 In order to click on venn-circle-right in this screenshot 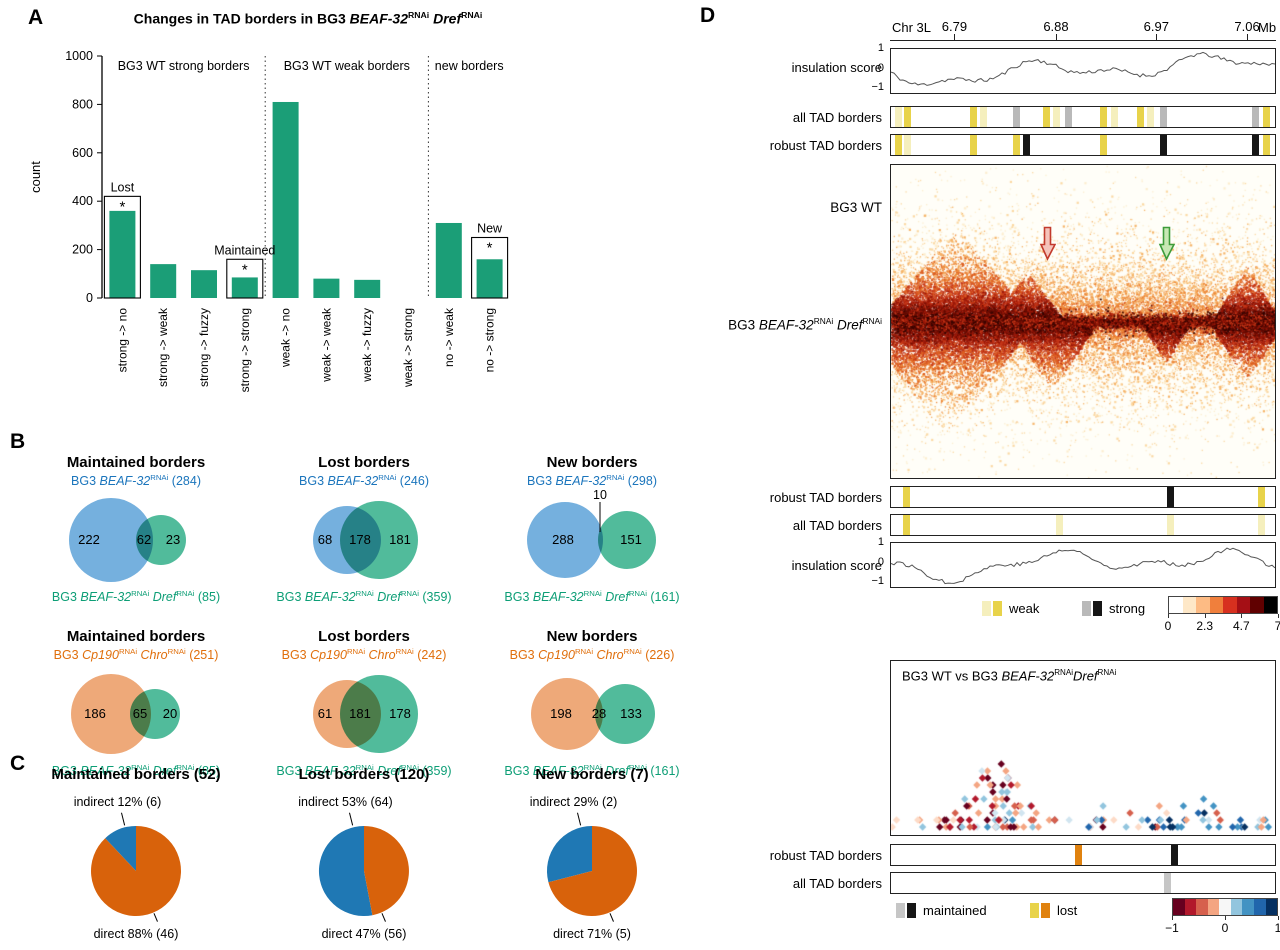, I will do `click(161, 540)`.